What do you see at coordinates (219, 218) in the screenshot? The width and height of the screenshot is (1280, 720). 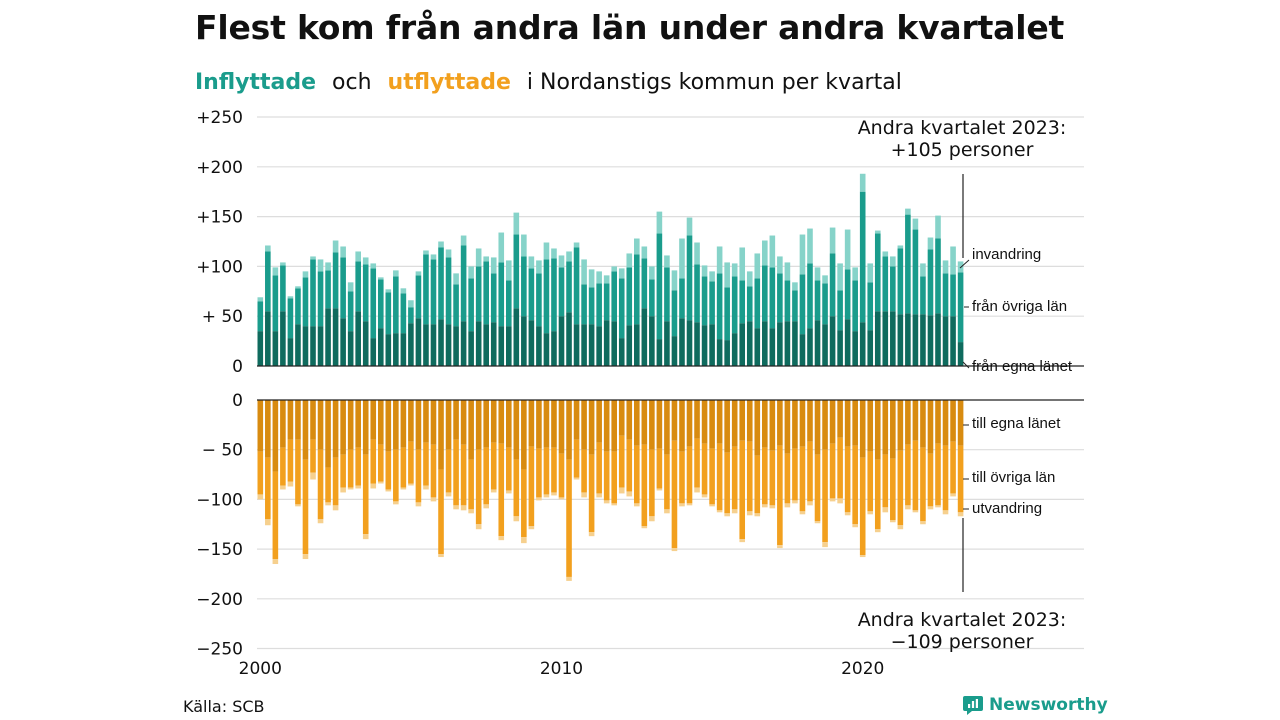 I see `y-tick-label: +150` at bounding box center [219, 218].